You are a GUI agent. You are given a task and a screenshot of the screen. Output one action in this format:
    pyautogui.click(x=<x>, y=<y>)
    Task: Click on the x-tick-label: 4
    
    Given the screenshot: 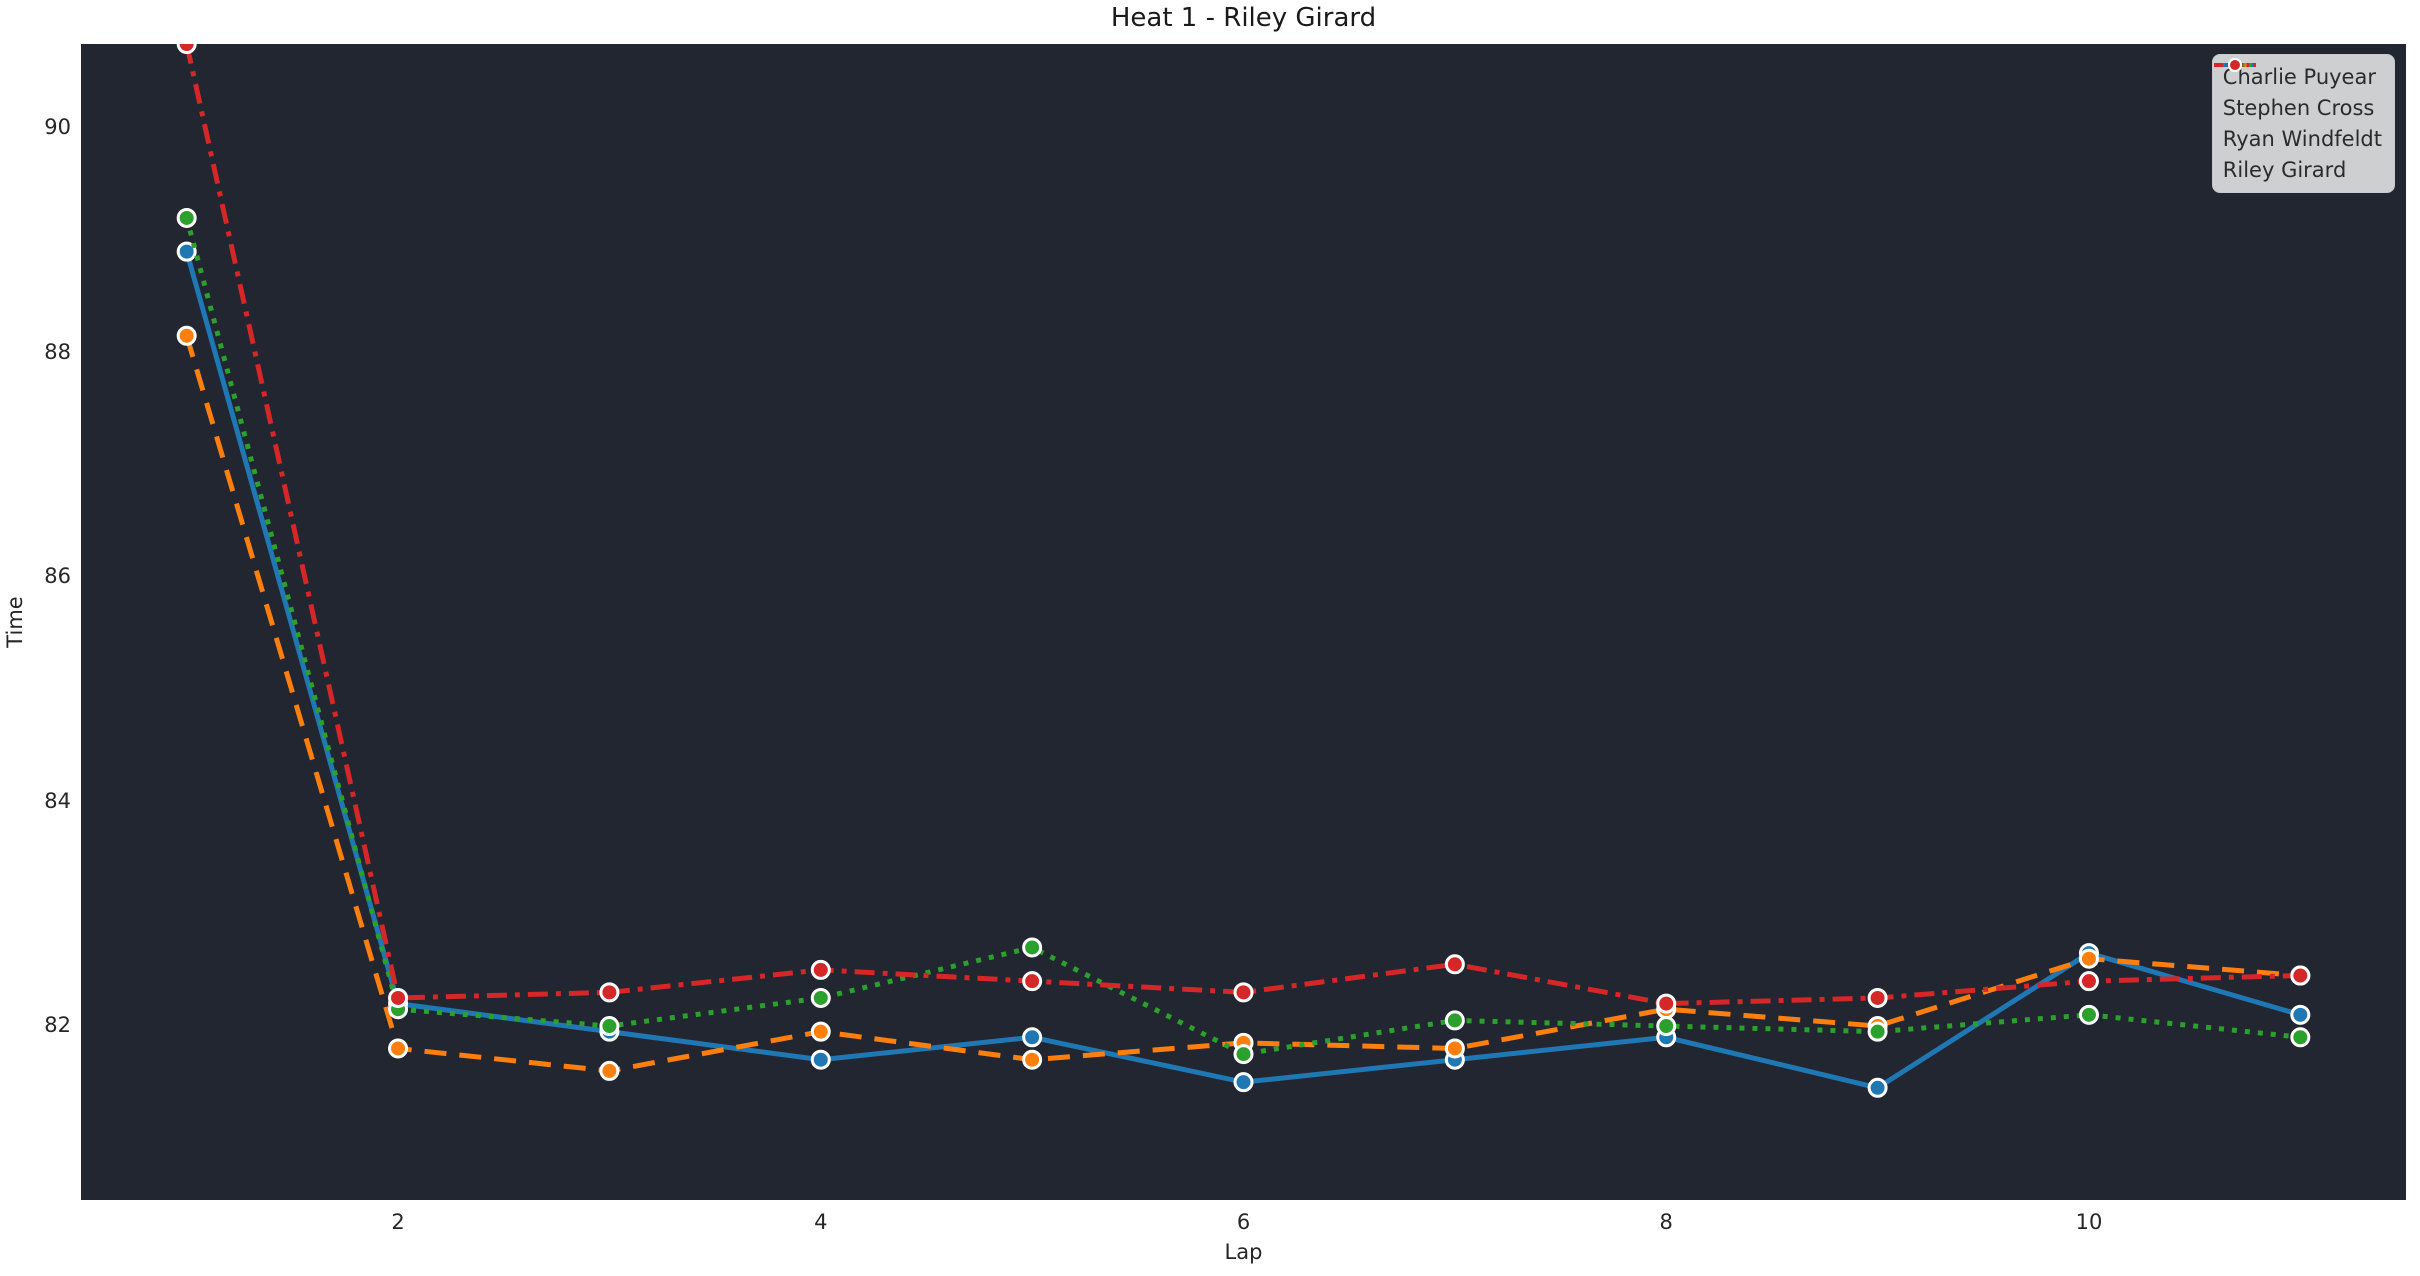 What is the action you would take?
    pyautogui.click(x=821, y=1222)
    